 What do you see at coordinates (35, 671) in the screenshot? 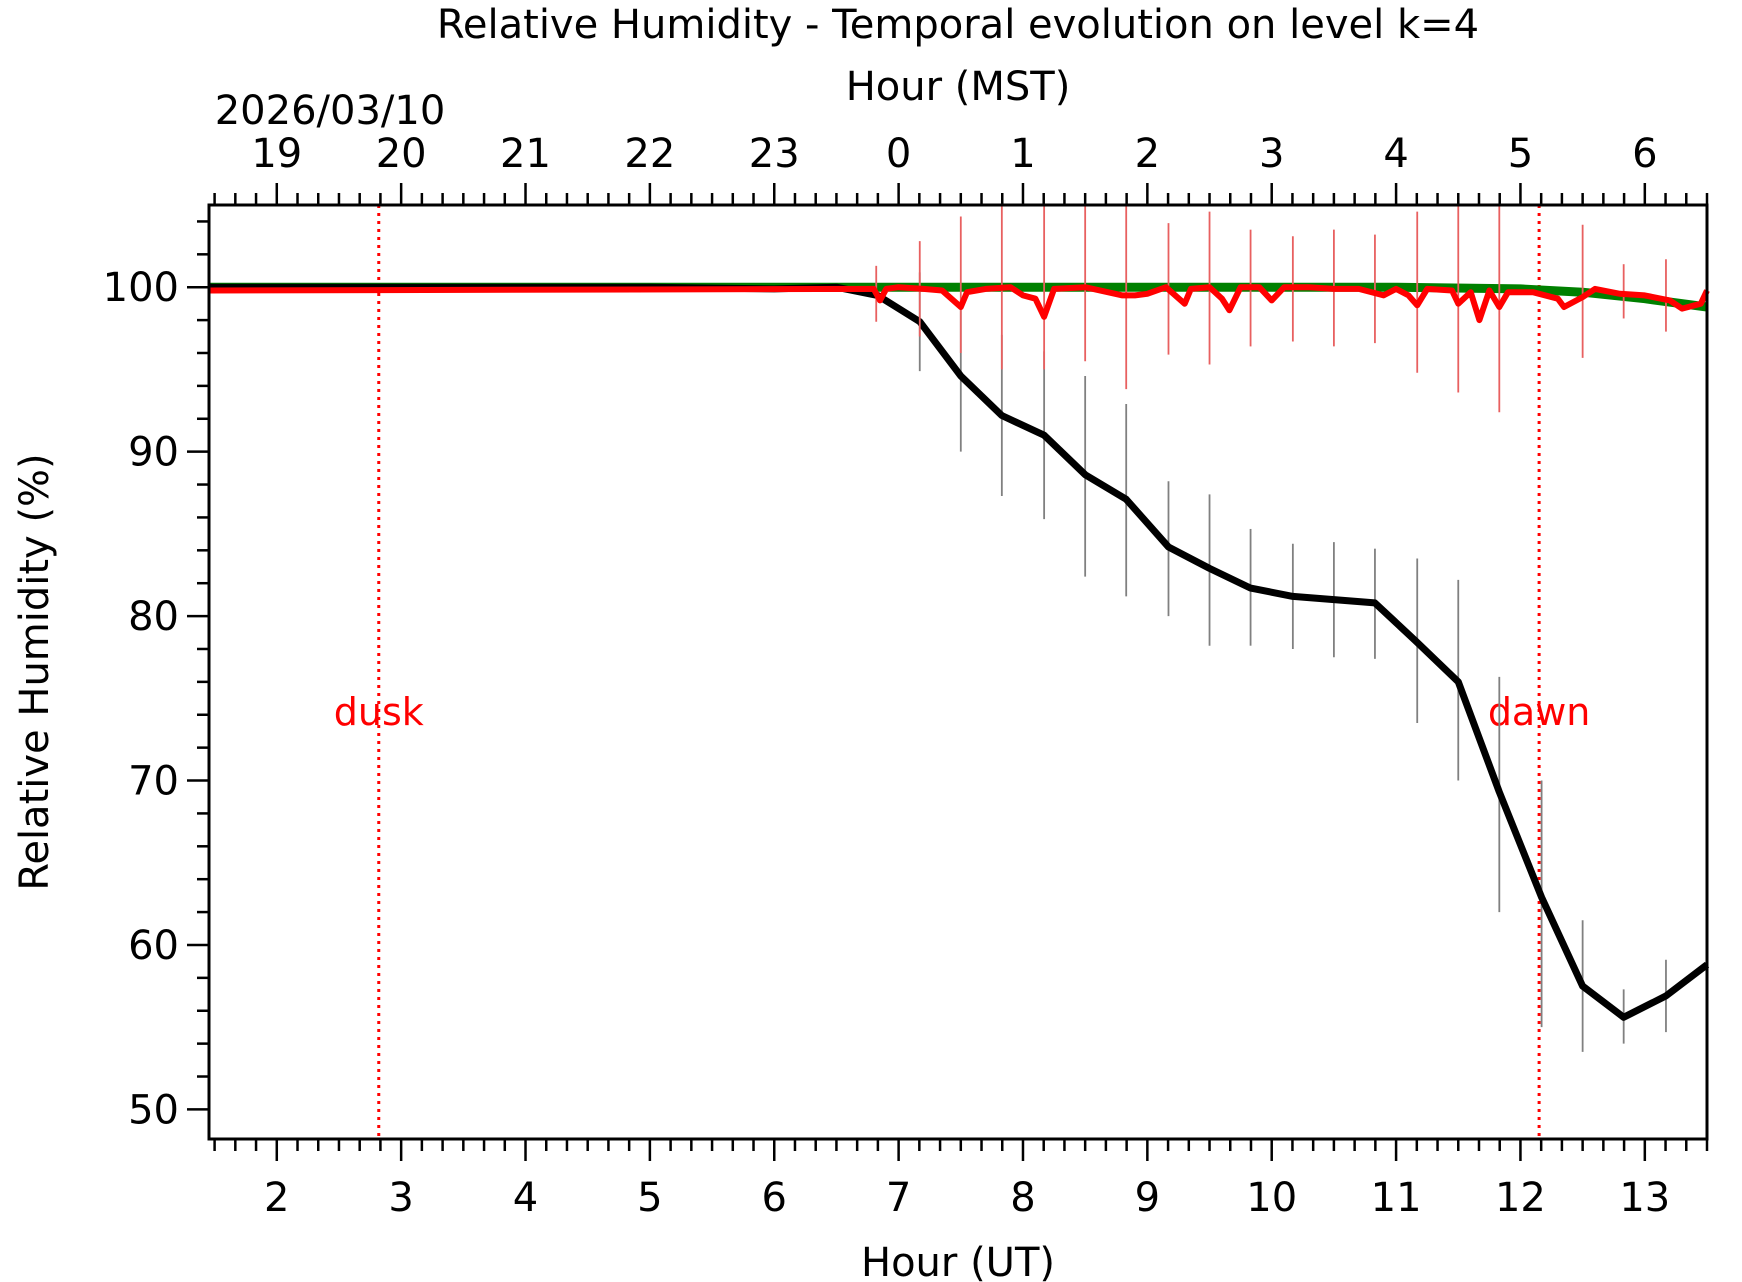
I see `y-axis-label: Relative Humidity (%)` at bounding box center [35, 671].